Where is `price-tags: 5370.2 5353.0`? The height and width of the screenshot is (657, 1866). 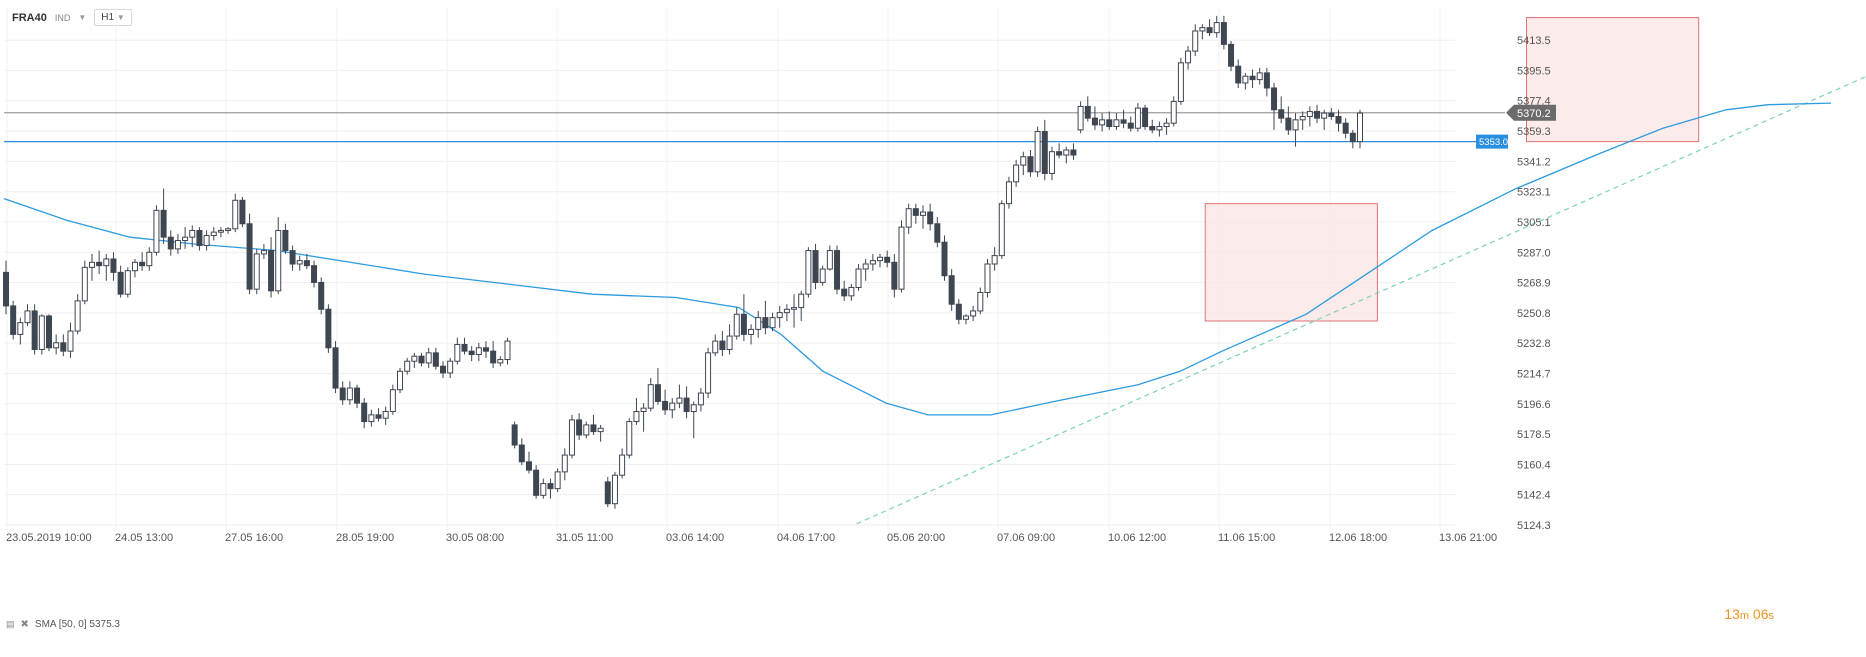 price-tags: 5370.2 5353.0 is located at coordinates (1516, 126).